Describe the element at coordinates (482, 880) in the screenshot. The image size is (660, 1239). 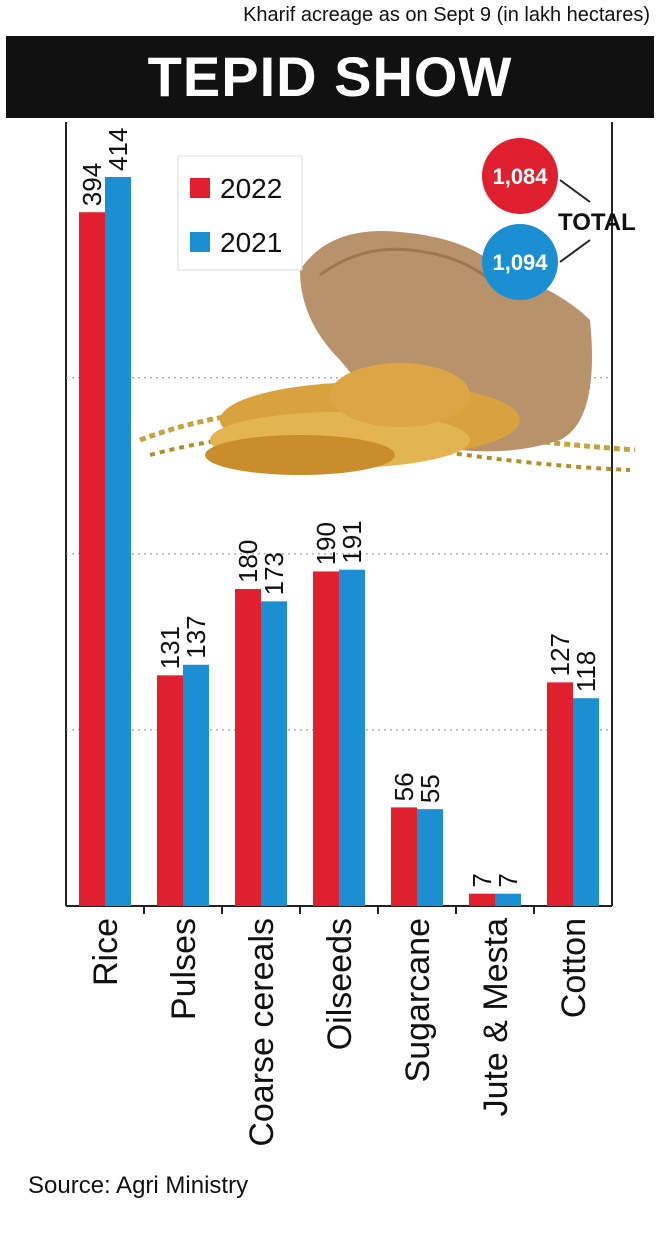
I see `value-label-2022-5: 7` at that location.